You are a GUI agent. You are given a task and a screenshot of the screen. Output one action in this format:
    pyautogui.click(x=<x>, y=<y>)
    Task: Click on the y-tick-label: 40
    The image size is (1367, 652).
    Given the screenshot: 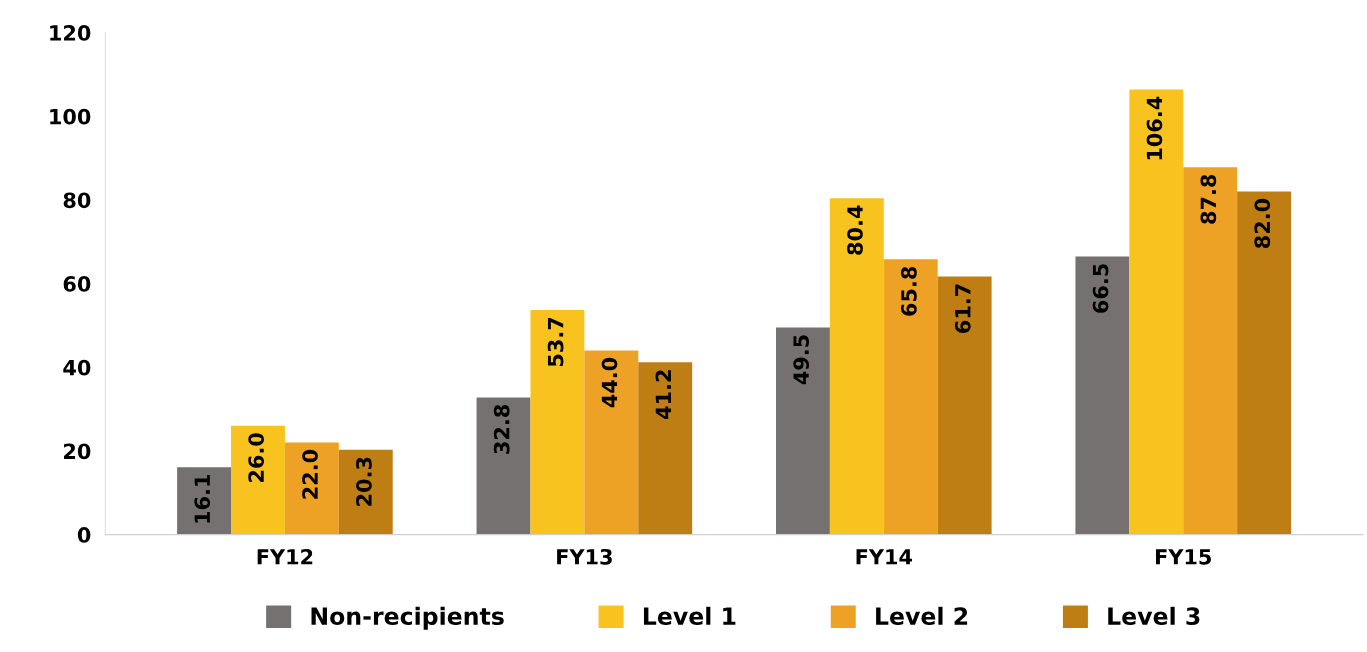 What is the action you would take?
    pyautogui.click(x=77, y=367)
    